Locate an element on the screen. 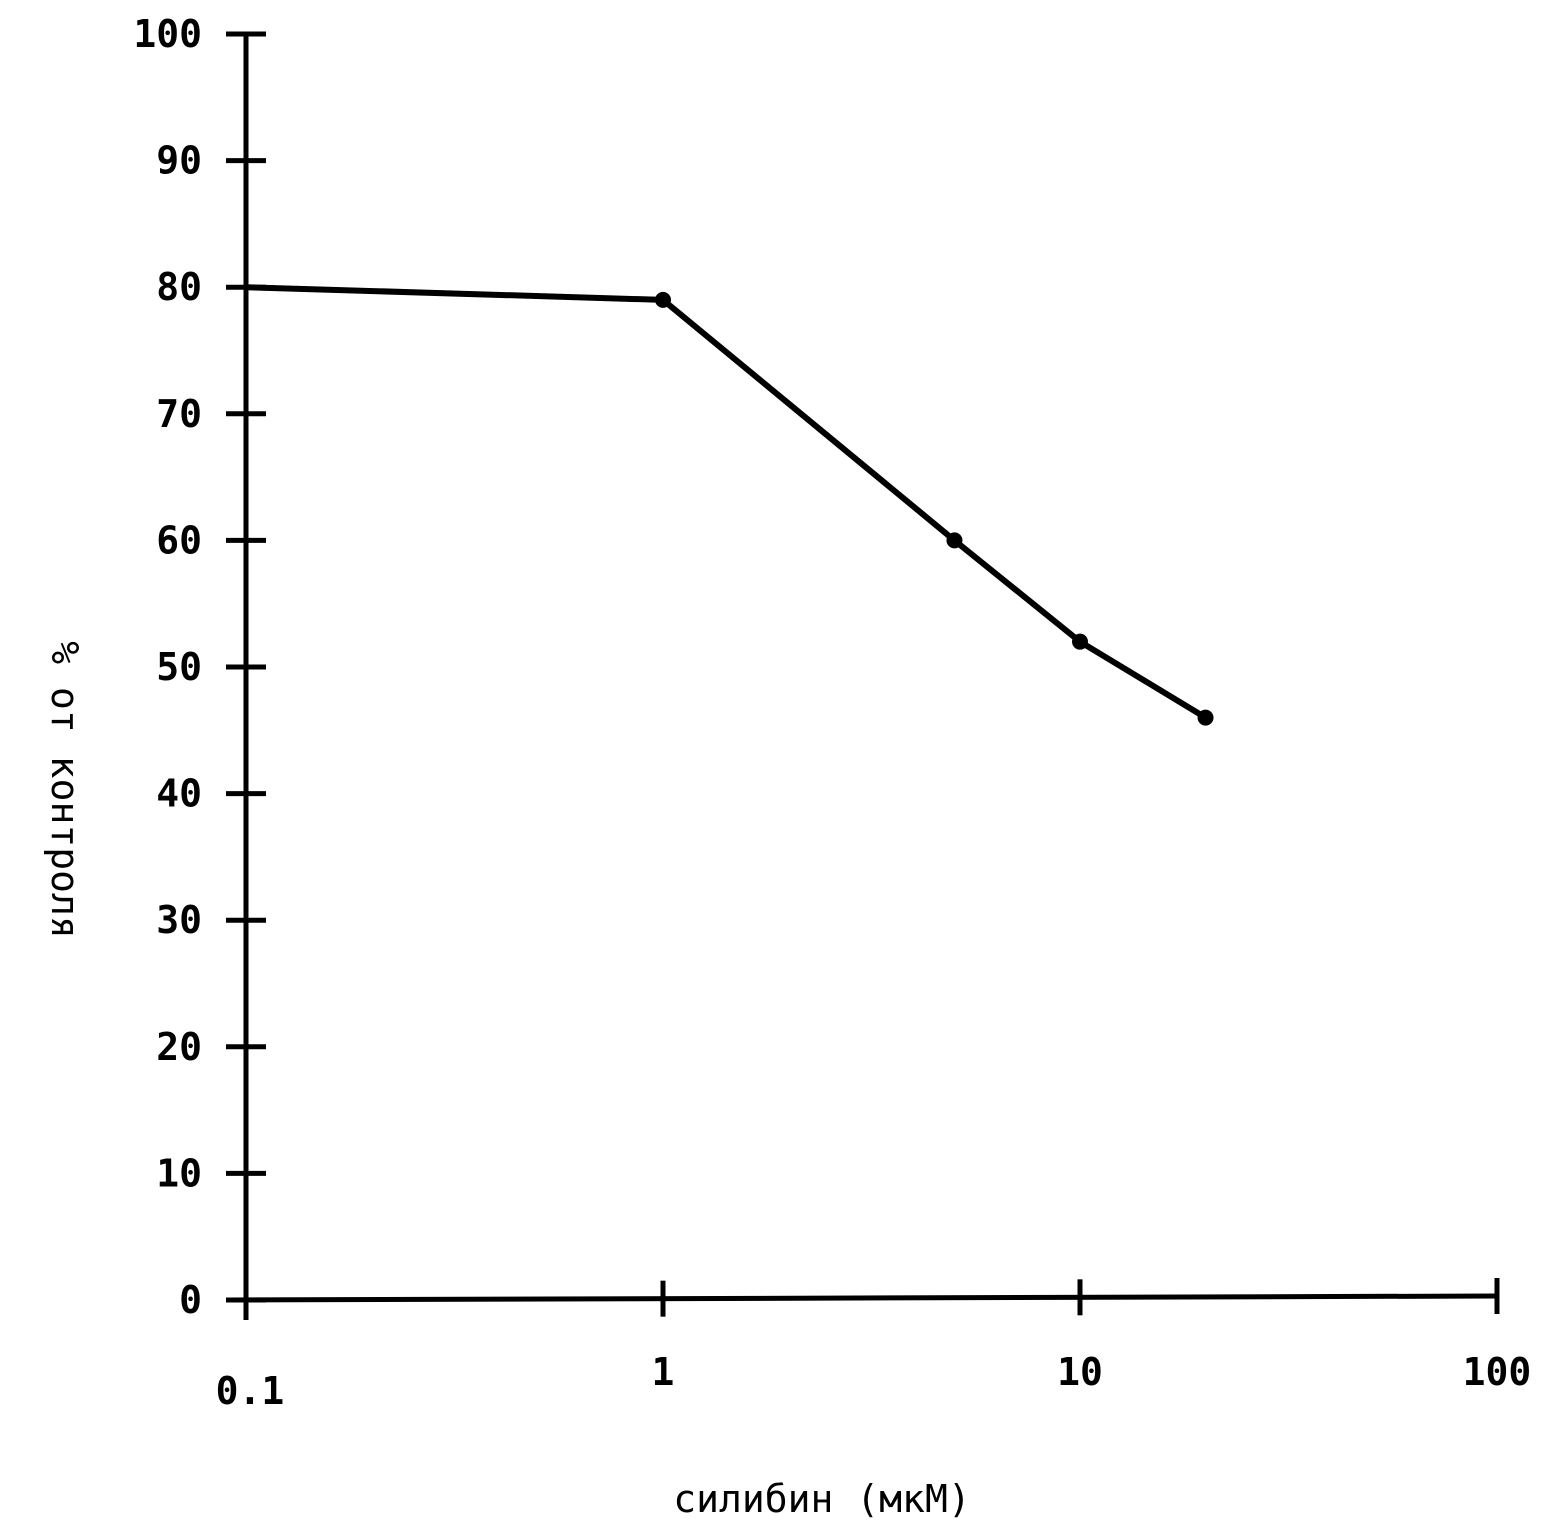  y-tick-label: 80 is located at coordinates (179, 287).